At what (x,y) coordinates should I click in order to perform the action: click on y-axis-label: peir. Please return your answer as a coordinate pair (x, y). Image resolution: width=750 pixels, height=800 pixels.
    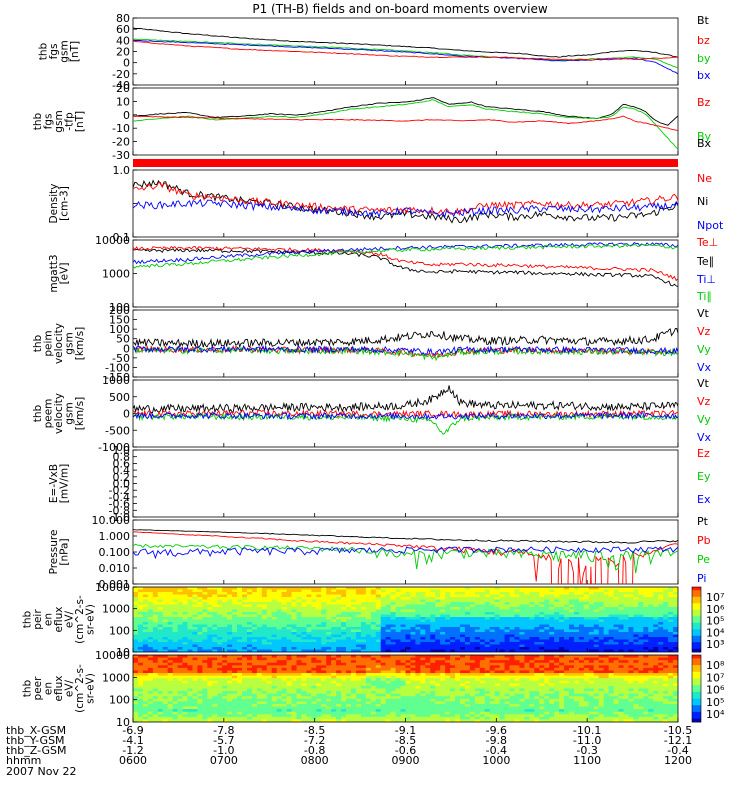
    Looking at the image, I should click on (38, 619).